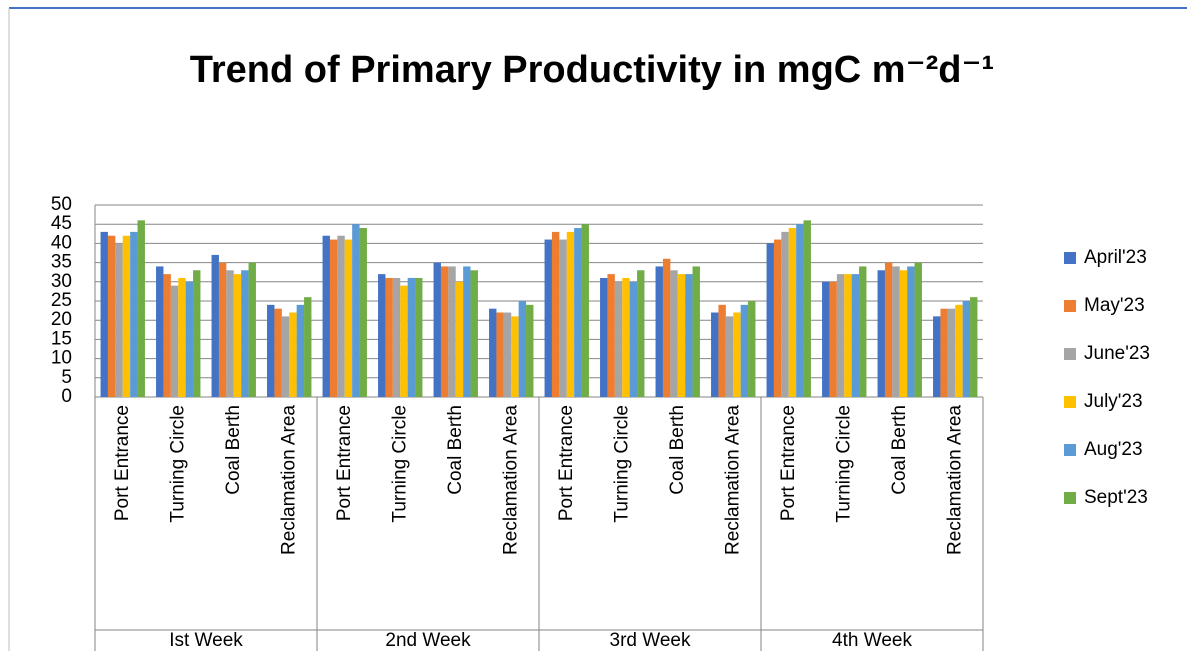  I want to click on y-tick-label: 0, so click(66, 396).